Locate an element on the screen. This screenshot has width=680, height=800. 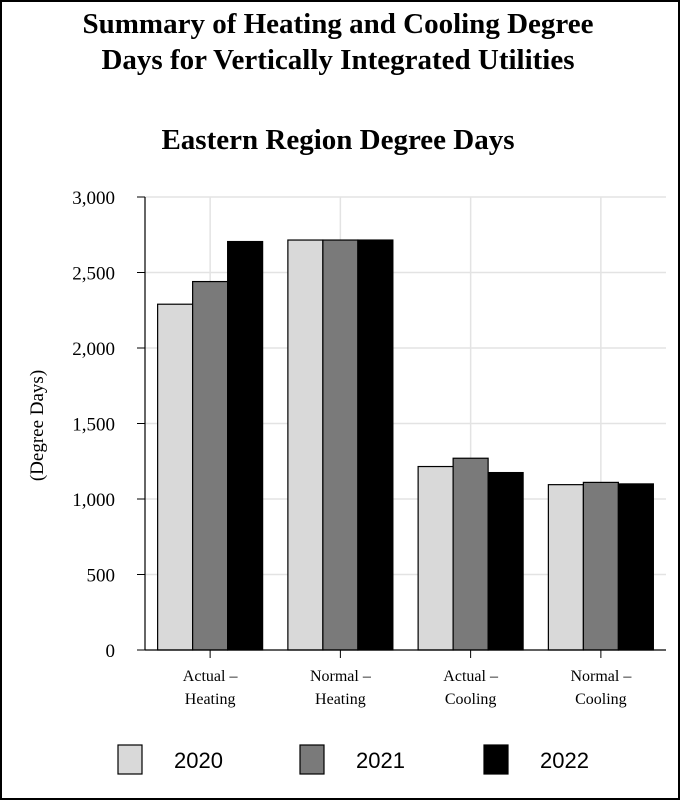
chart-title-line-2: Days for Vertically Integrated Utilities is located at coordinates (338, 60).